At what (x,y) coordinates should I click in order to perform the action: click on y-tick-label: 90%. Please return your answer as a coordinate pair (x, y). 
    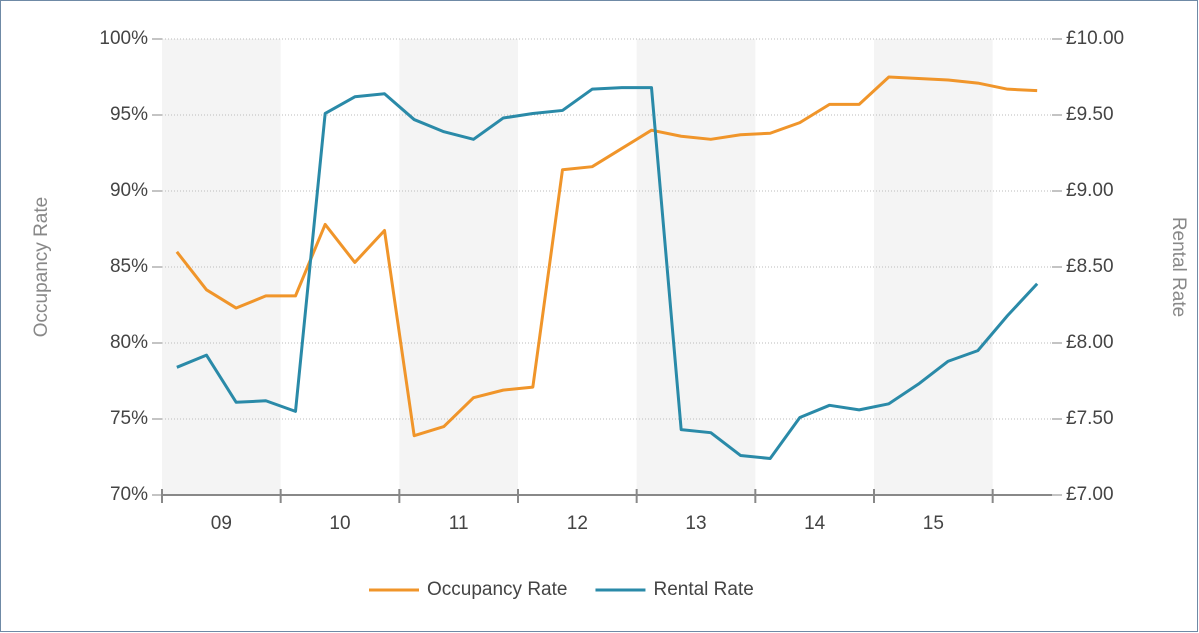
    Looking at the image, I should click on (129, 190).